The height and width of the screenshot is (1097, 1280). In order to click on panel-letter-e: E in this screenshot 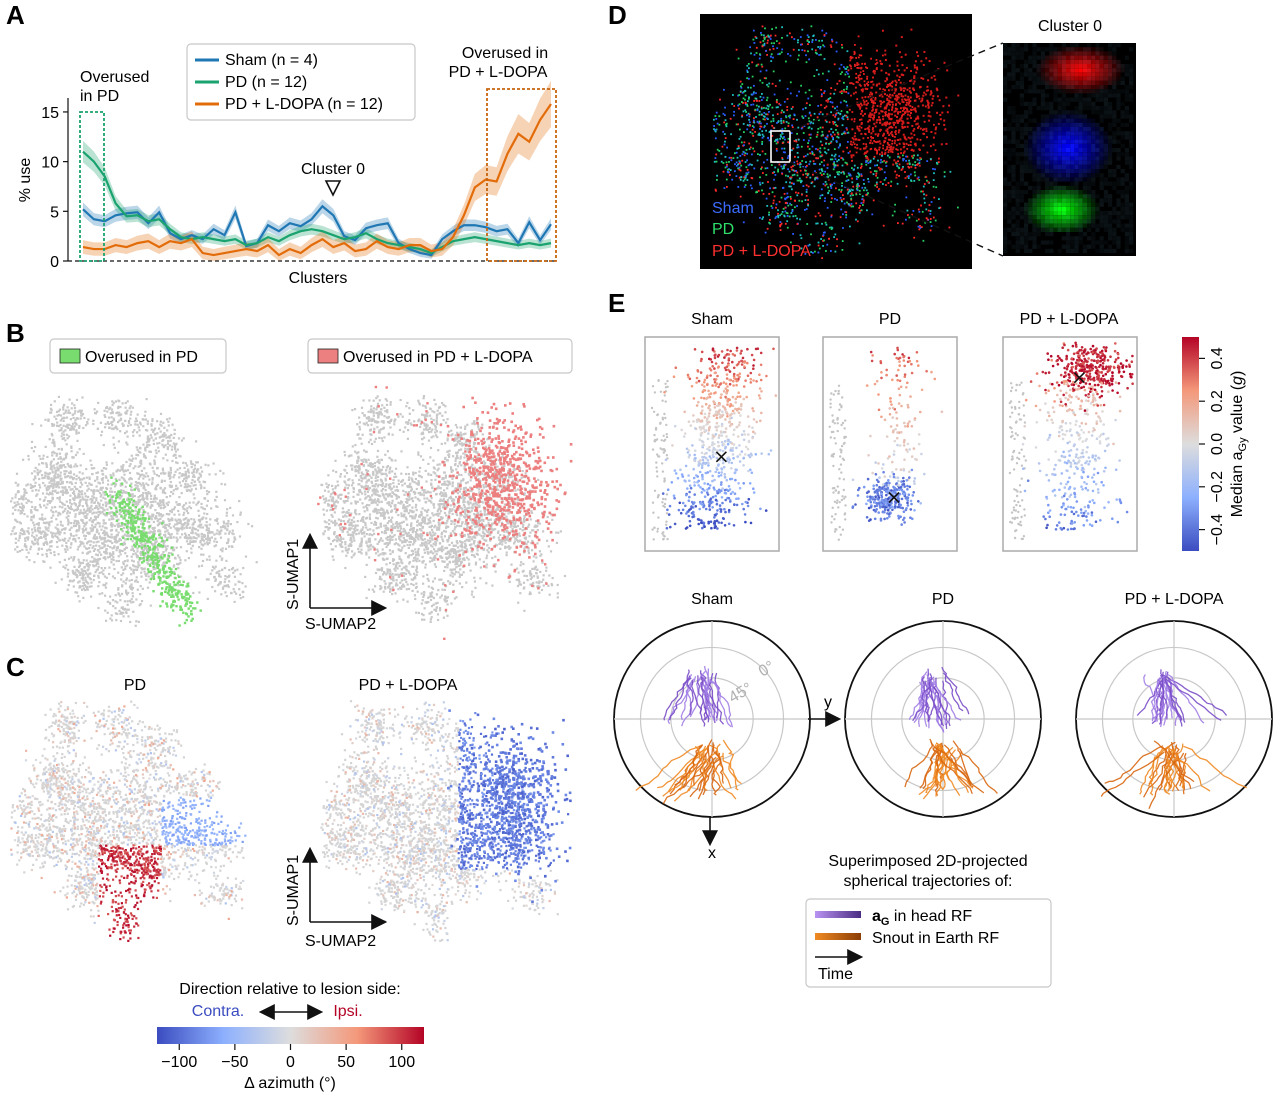, I will do `click(616, 303)`.